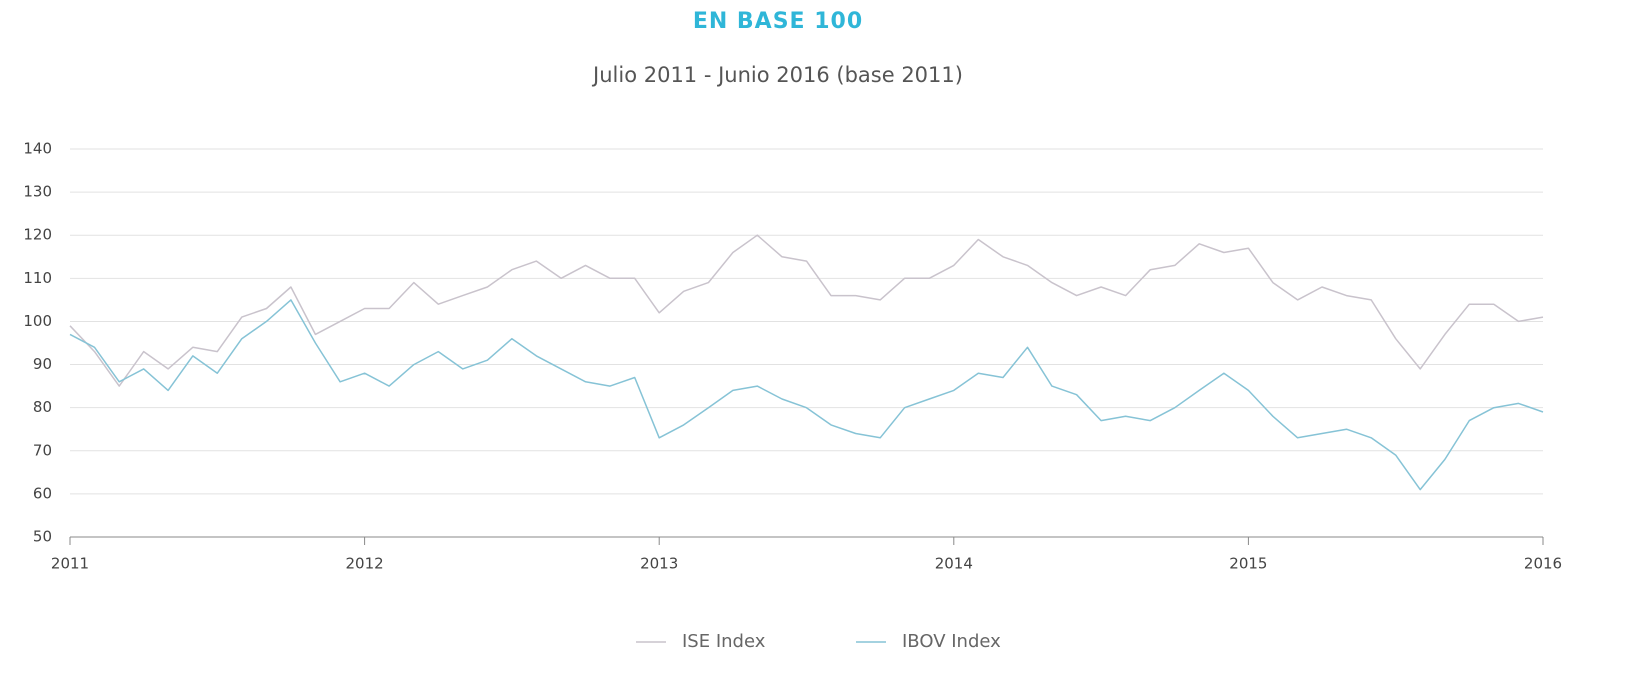  What do you see at coordinates (42, 450) in the screenshot?
I see `y-tick-label: 70` at bounding box center [42, 450].